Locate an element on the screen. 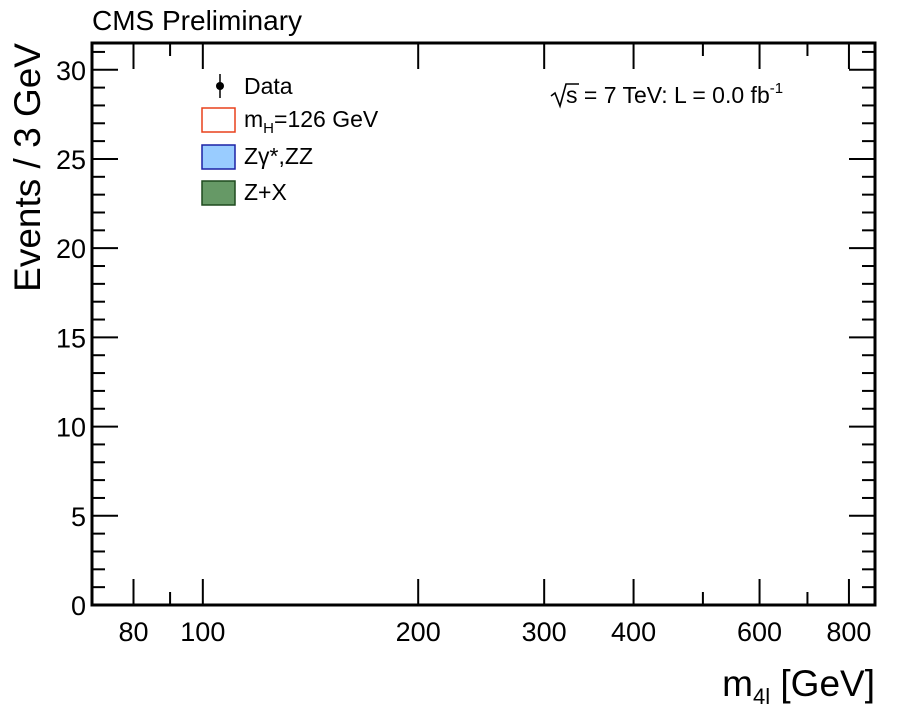 Image resolution: width=922 pixels, height=712 pixels. x-axis-label: m4l [GeV] is located at coordinates (798, 686).